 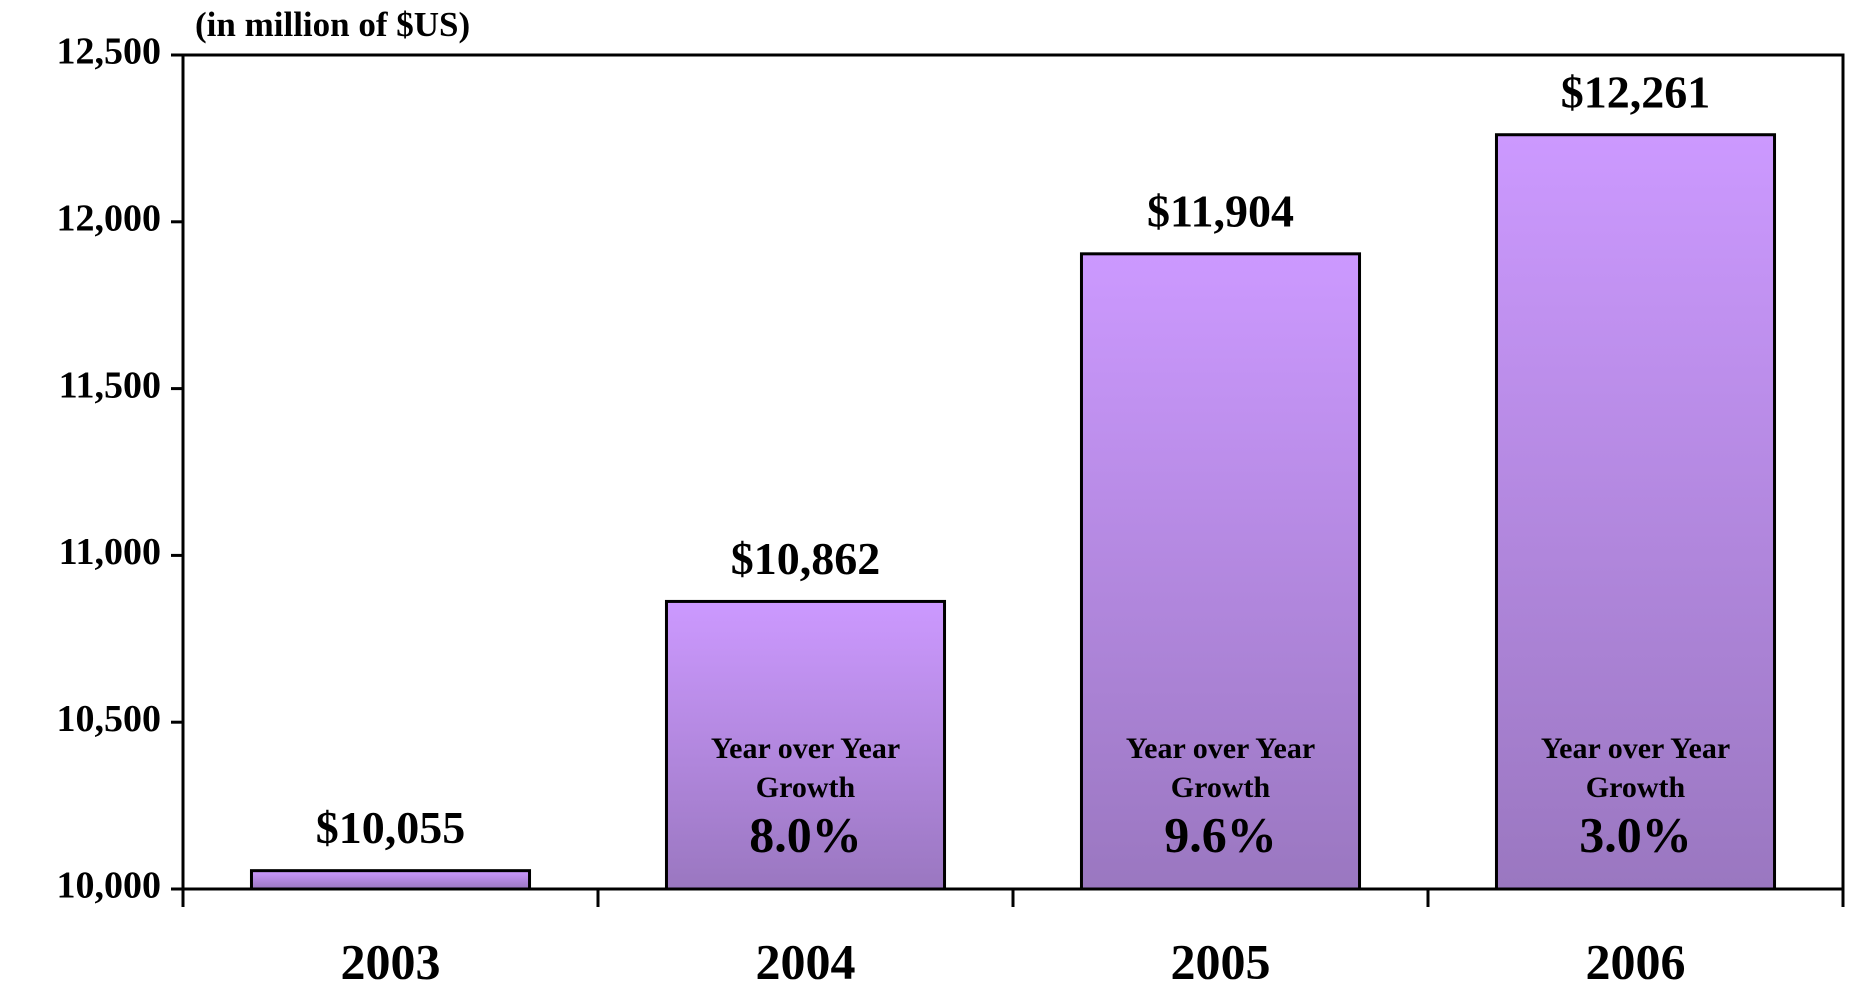 What do you see at coordinates (805, 834) in the screenshot?
I see `growth-label: 8.0%` at bounding box center [805, 834].